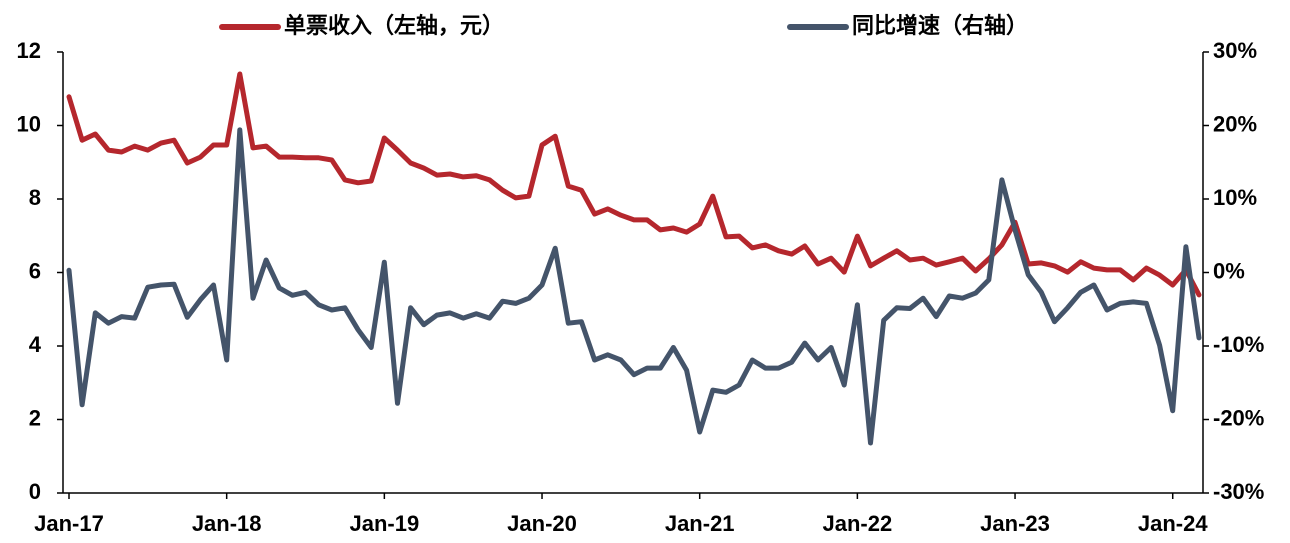 The width and height of the screenshot is (1290, 543). Describe the element at coordinates (542, 523) in the screenshot. I see `x-tick-label: Jan-20` at that location.